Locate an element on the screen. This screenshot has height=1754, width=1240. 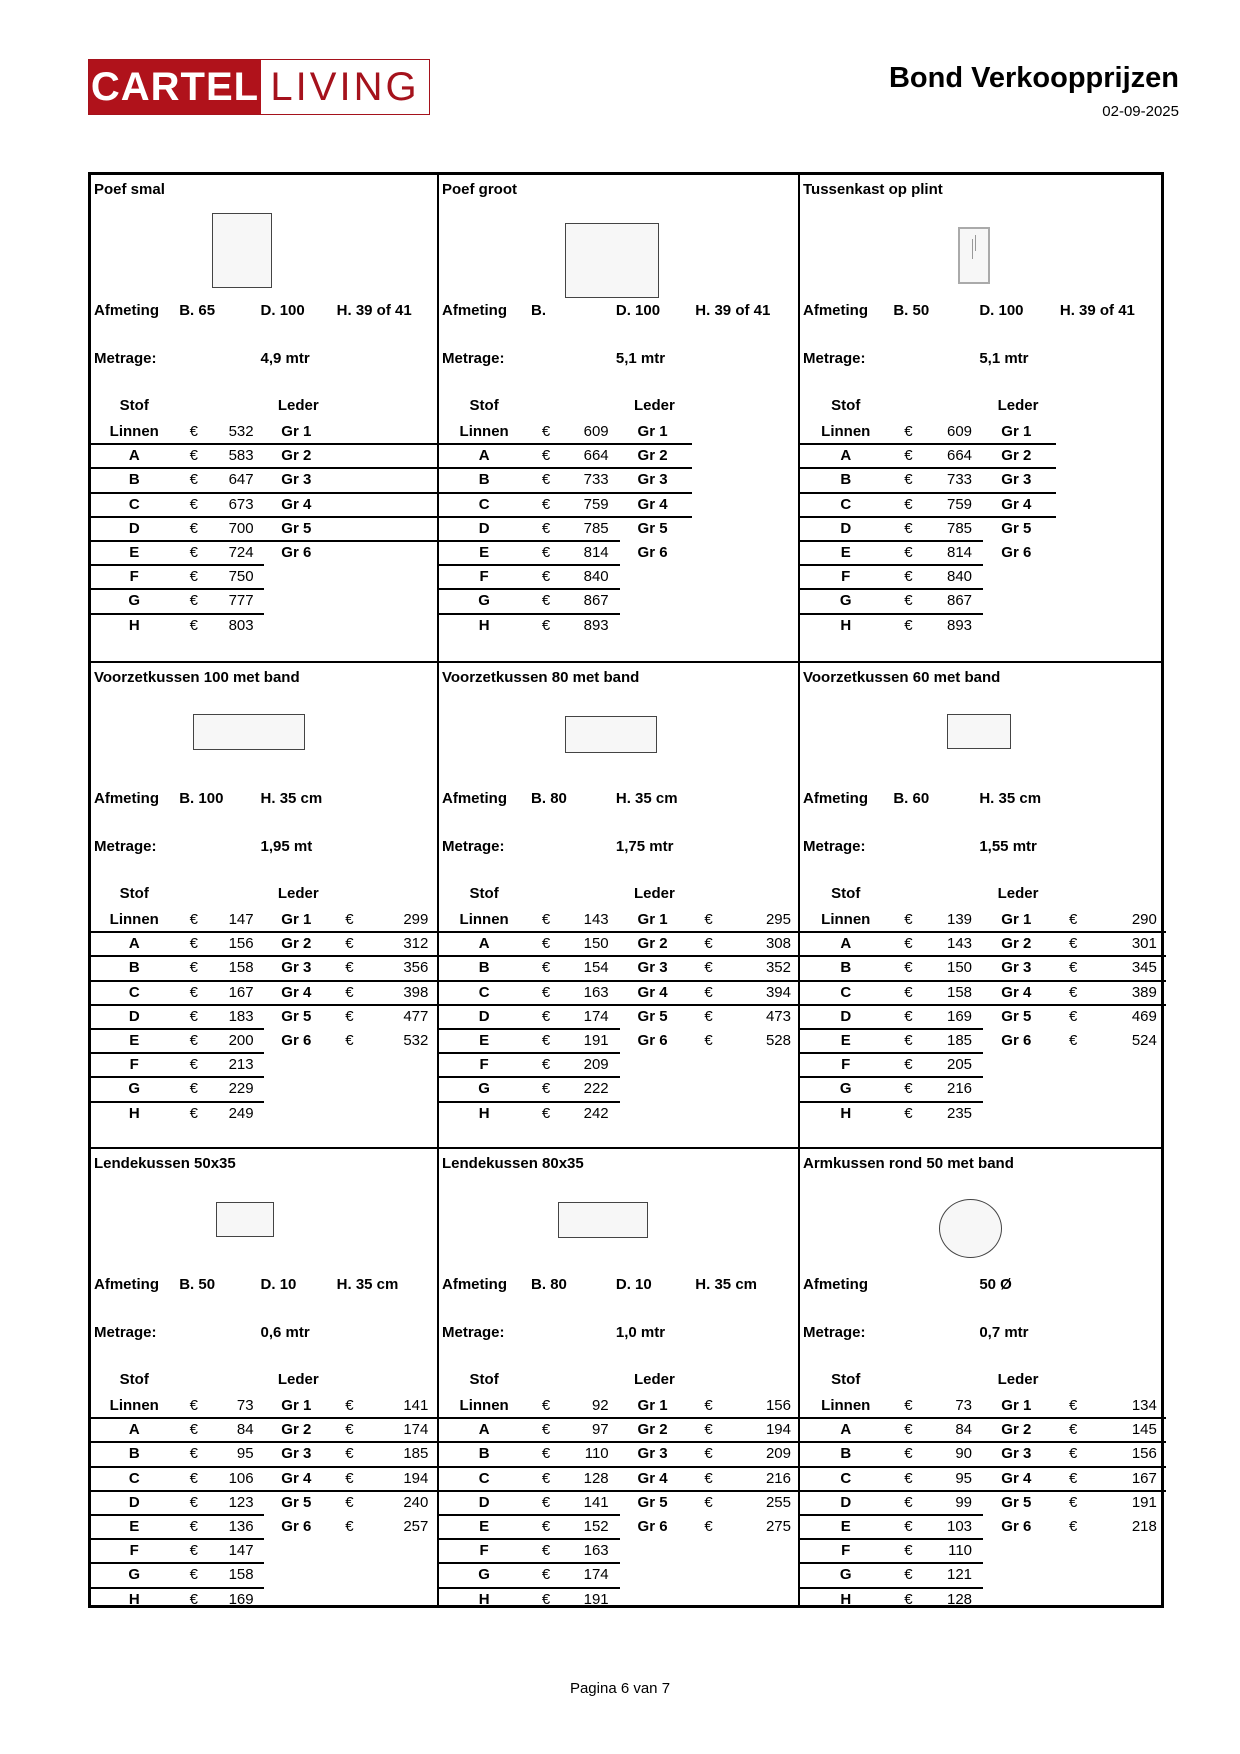
stof-label: B is located at coordinates (134, 968).